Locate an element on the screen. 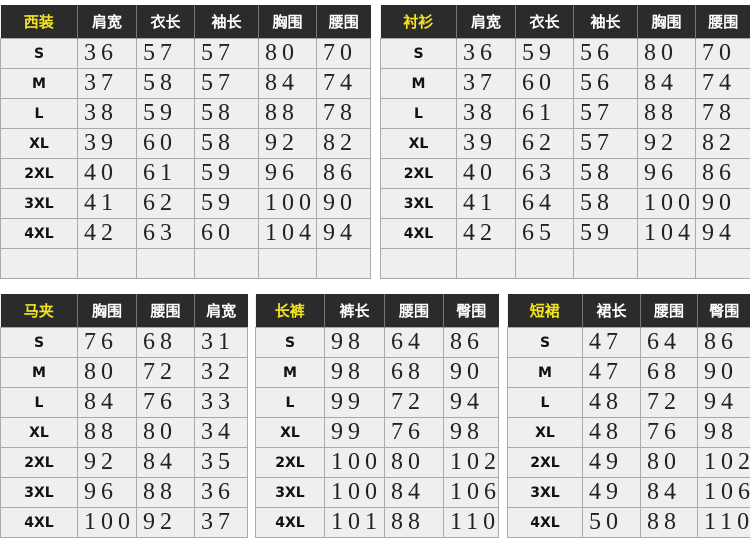 Image resolution: width=750 pixels, height=545 pixels. measurement-cell: 49 is located at coordinates (611, 492).